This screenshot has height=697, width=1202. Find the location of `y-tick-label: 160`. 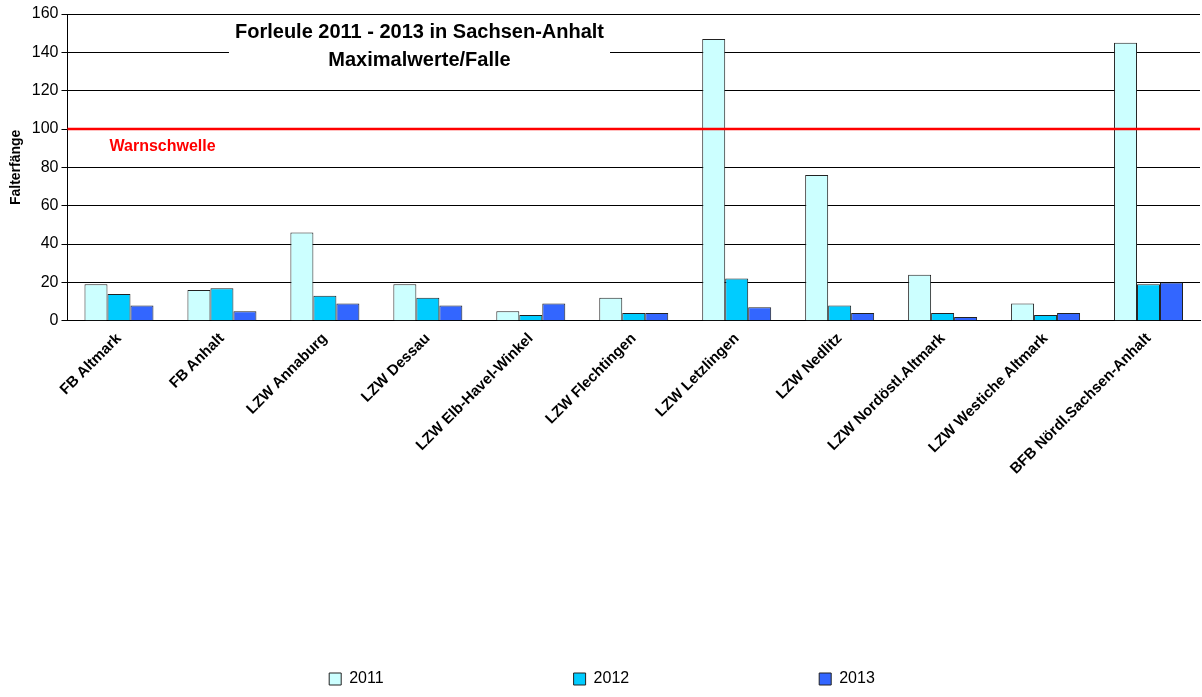

y-tick-label: 160 is located at coordinates (45, 13).